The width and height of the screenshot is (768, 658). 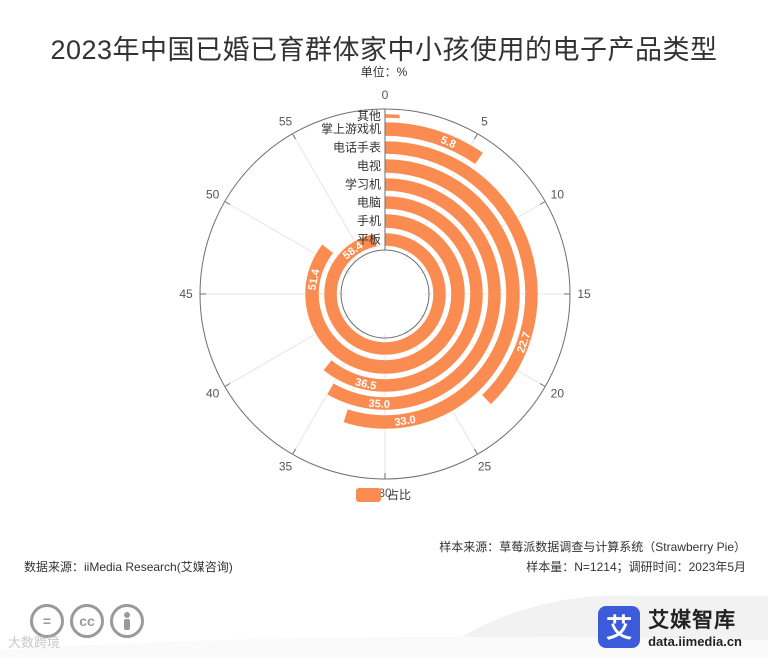 What do you see at coordinates (399, 495) in the screenshot?
I see `legend-label: 占比` at bounding box center [399, 495].